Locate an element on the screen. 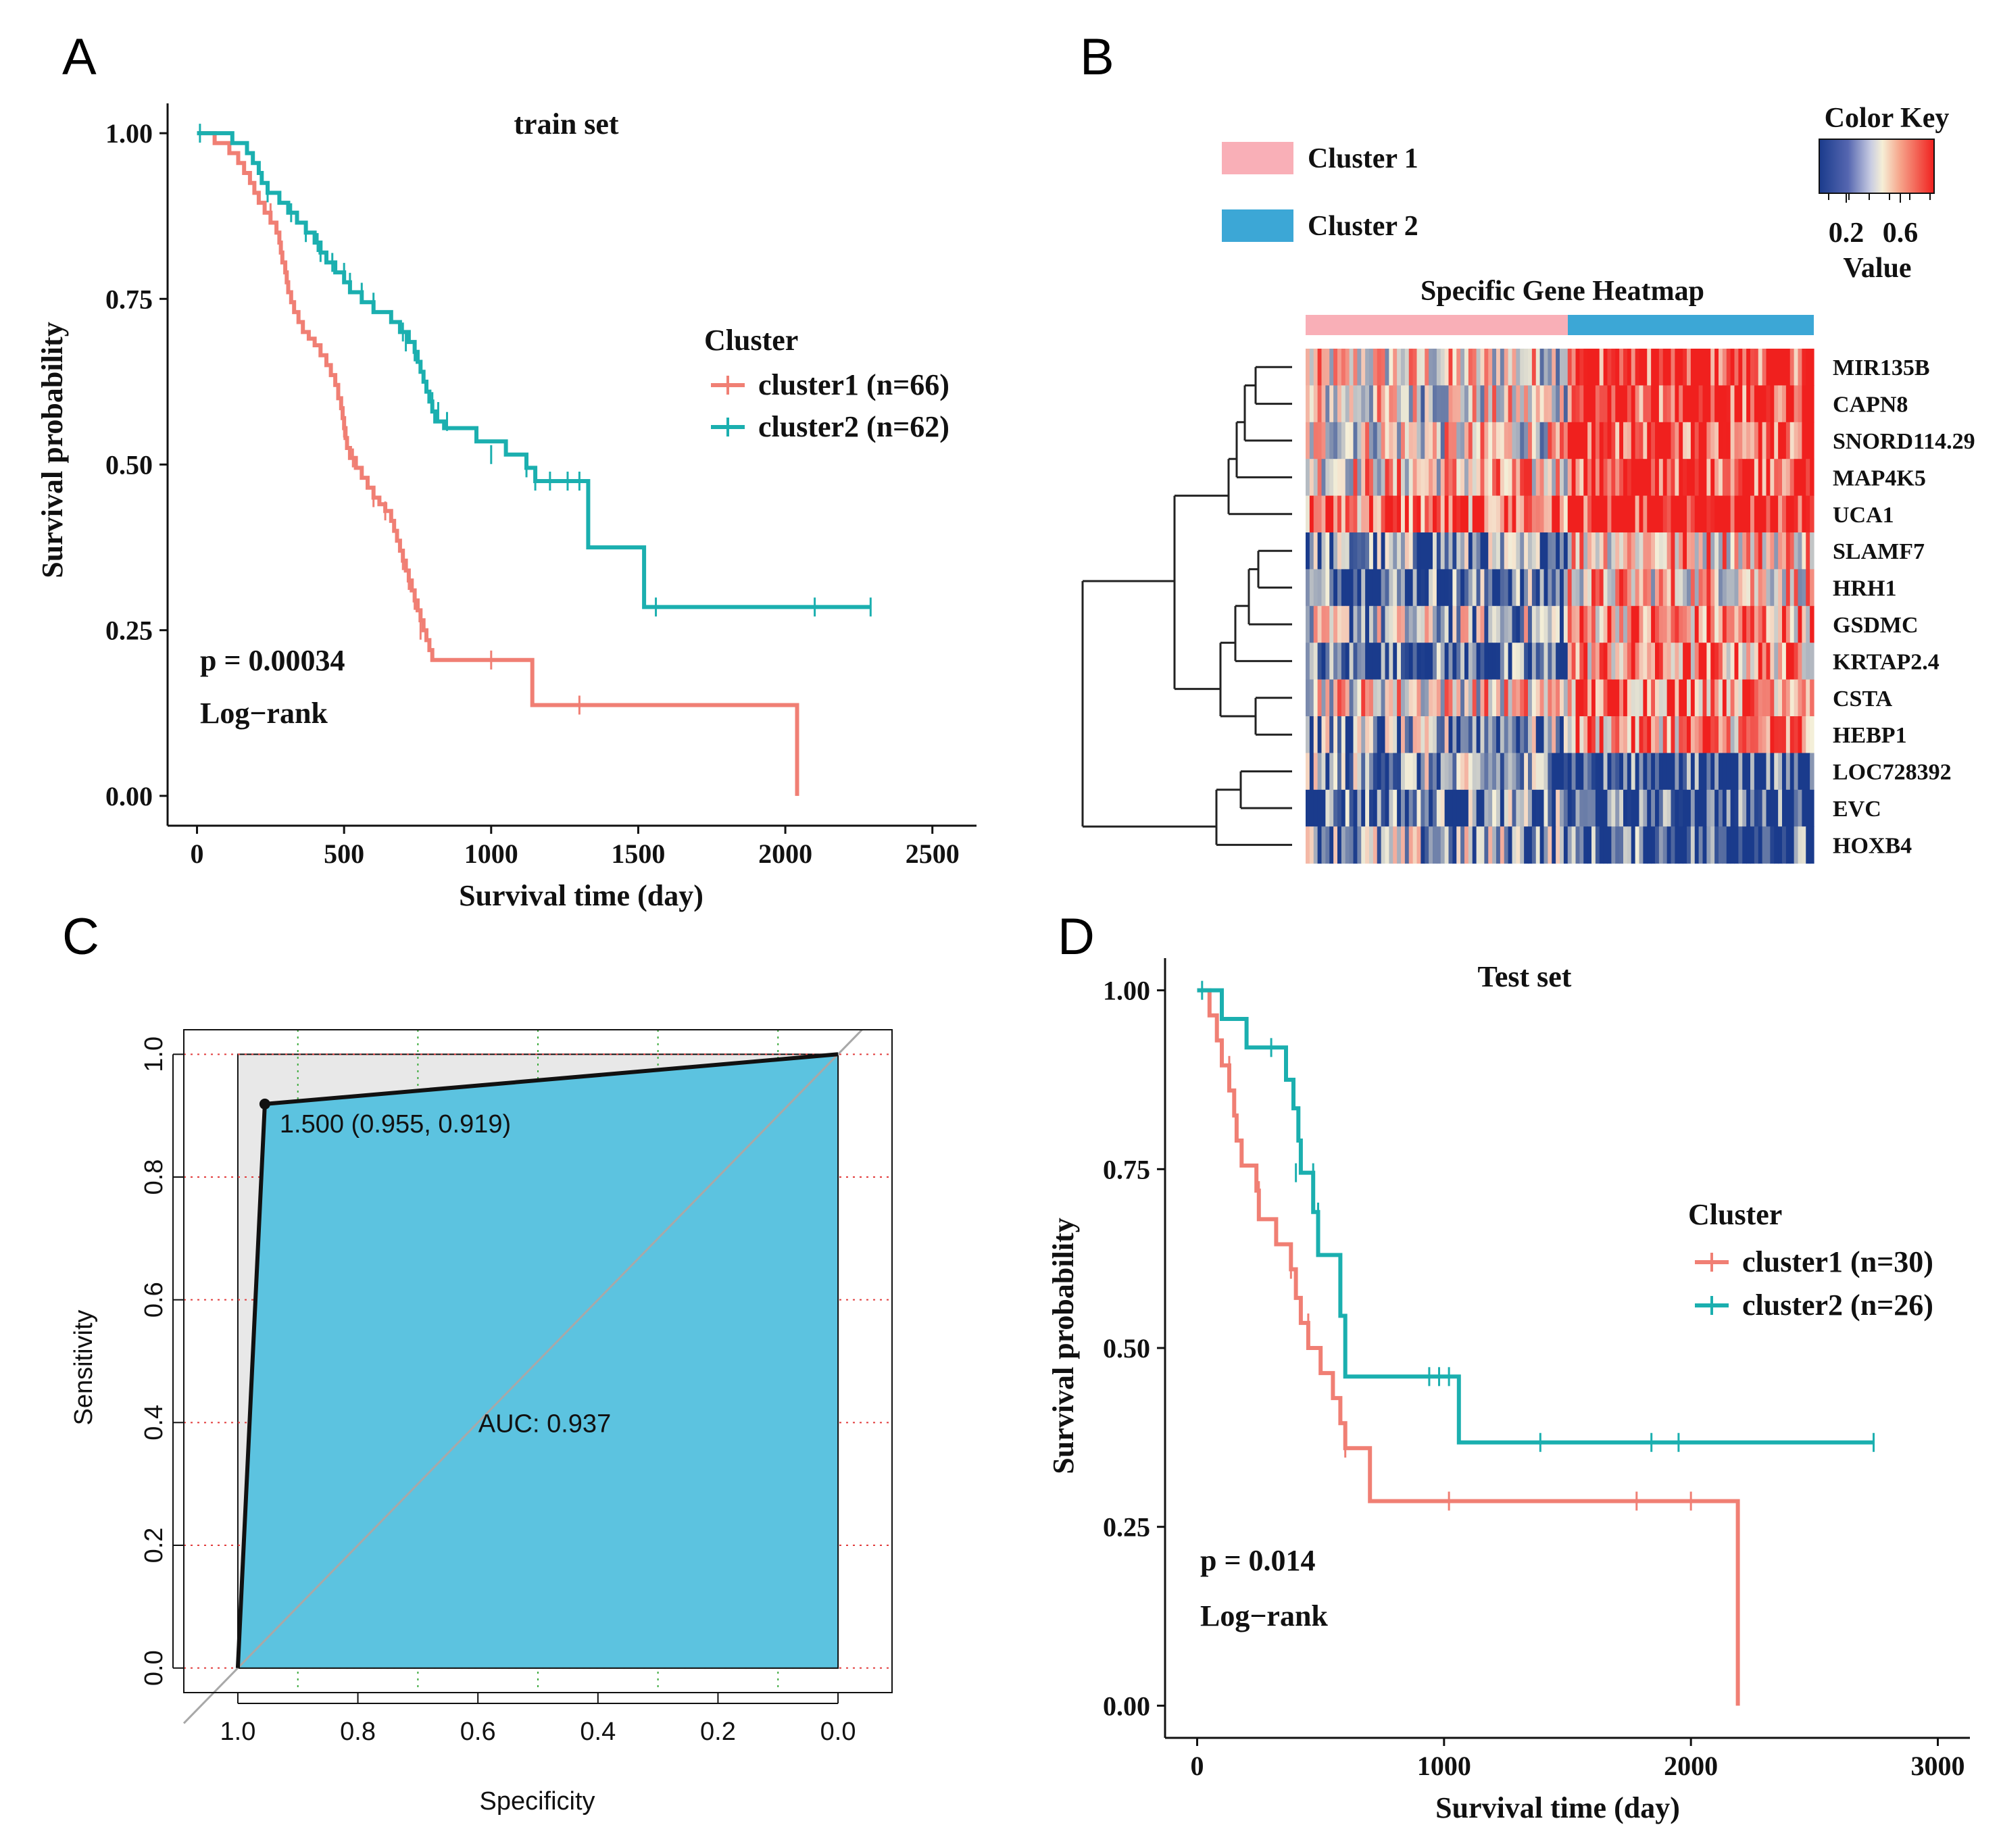 This screenshot has width=2001, height=1848. diagonal-line is located at coordinates (522, 1376).